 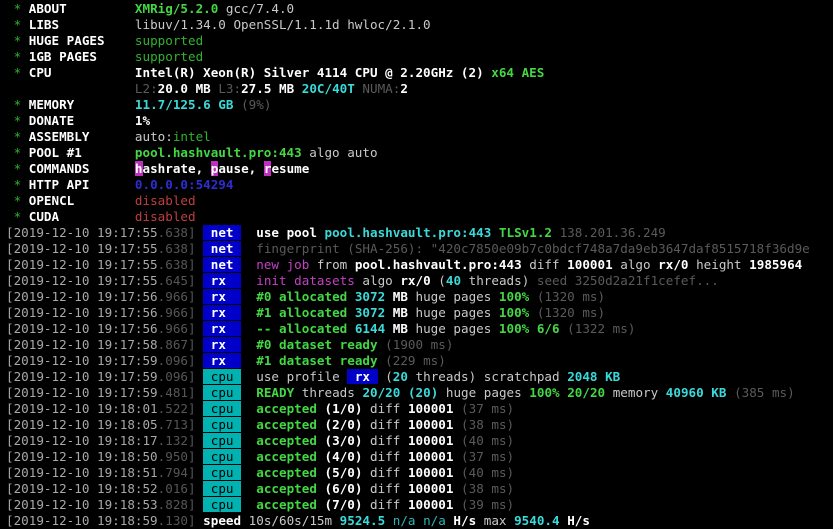 What do you see at coordinates (324, 88) in the screenshot?
I see `info-value-segment: 20C/40T` at bounding box center [324, 88].